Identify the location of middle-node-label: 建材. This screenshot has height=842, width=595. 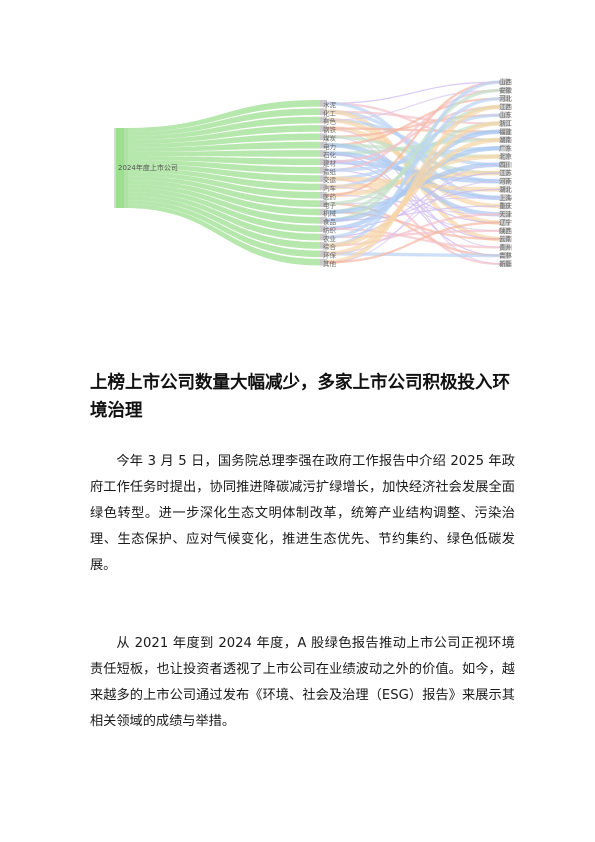
(330, 163).